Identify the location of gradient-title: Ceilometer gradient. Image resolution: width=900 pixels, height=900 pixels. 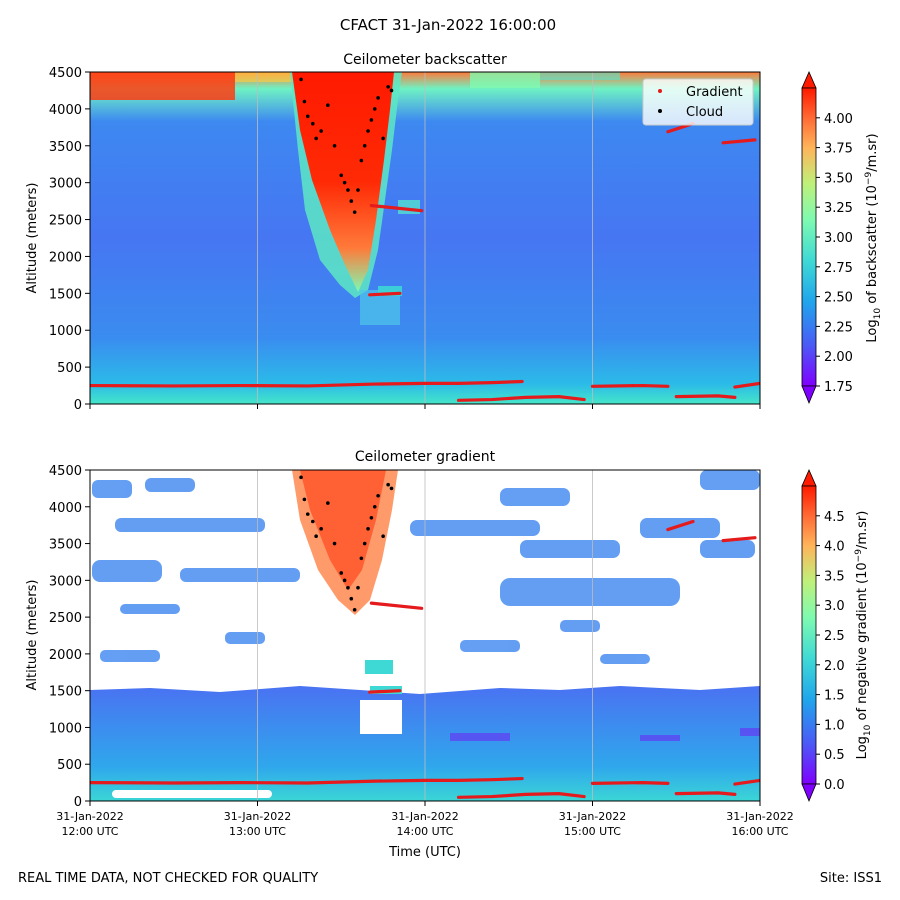
(425, 457).